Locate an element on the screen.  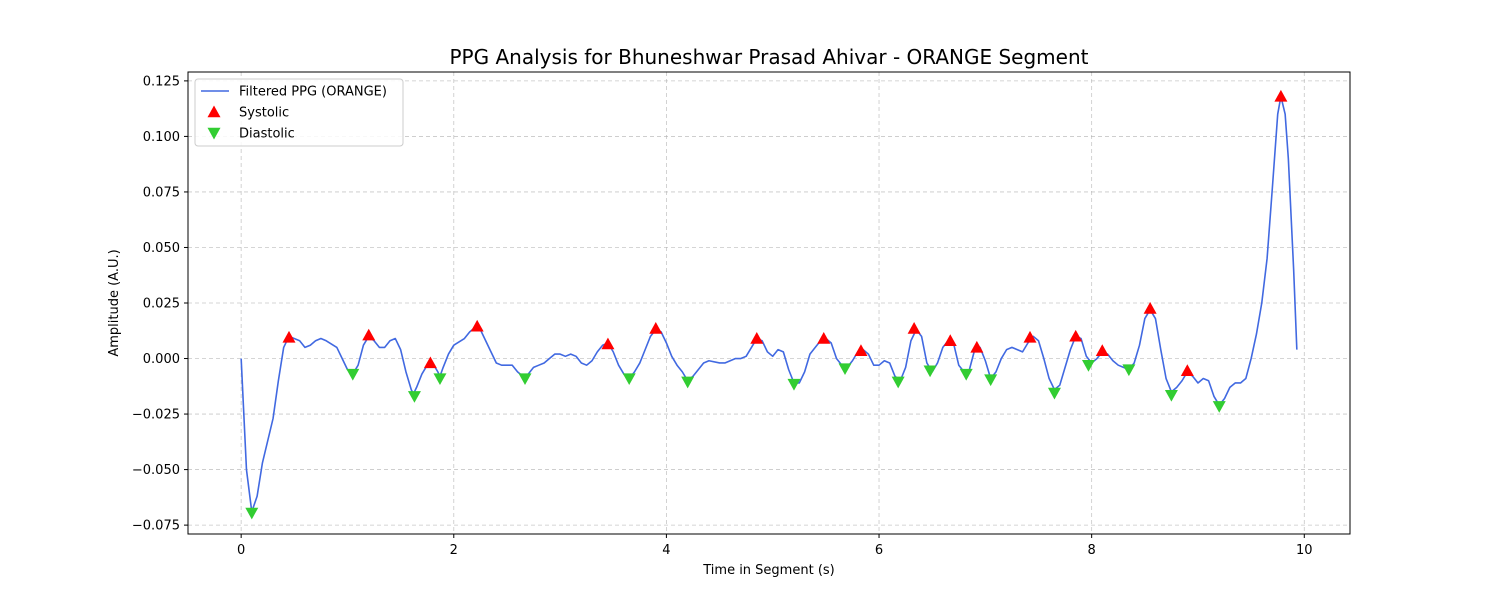
y-tick-label: 0.100 is located at coordinates (161, 137).